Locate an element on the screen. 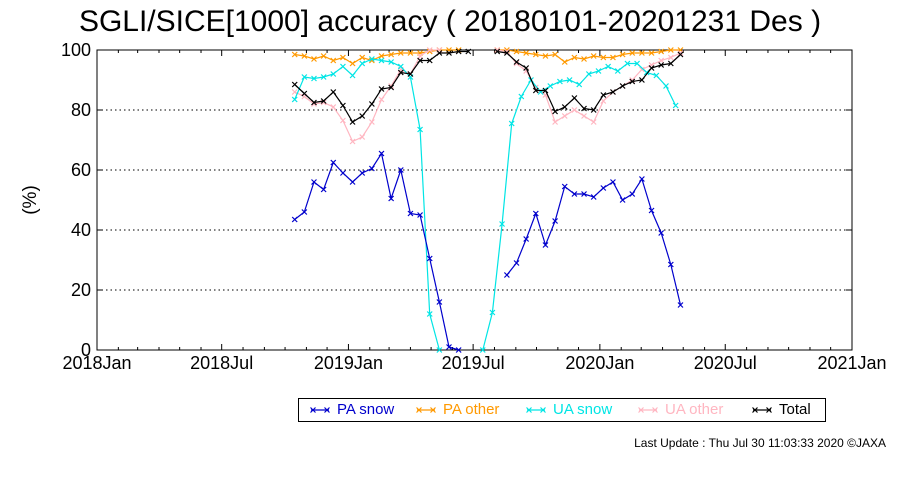 This screenshot has width=900, height=480. x-tick-label: 2018Jan is located at coordinates (96, 363).